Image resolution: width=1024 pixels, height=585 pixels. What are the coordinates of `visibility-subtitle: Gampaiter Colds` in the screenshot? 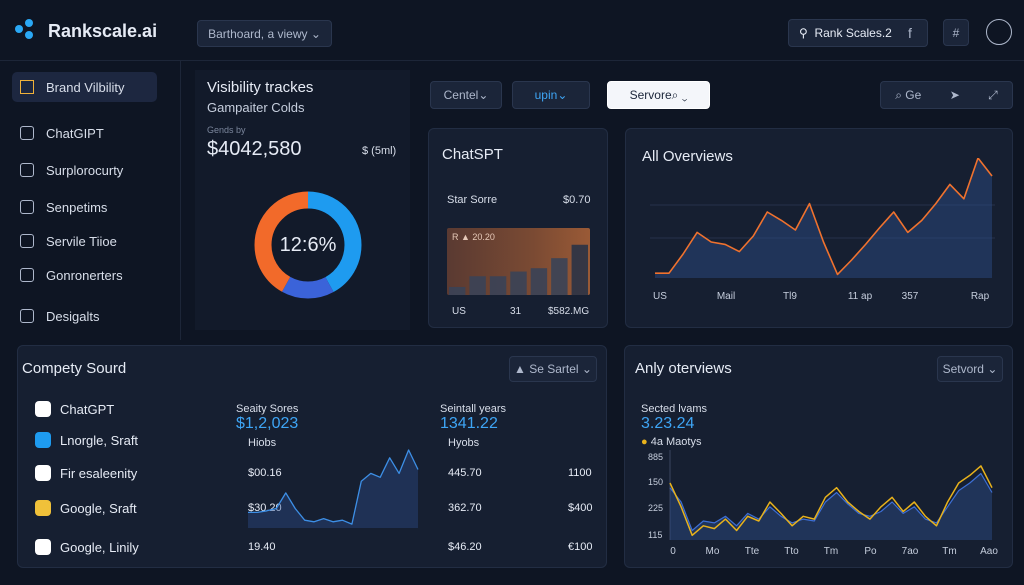 It's located at (256, 107).